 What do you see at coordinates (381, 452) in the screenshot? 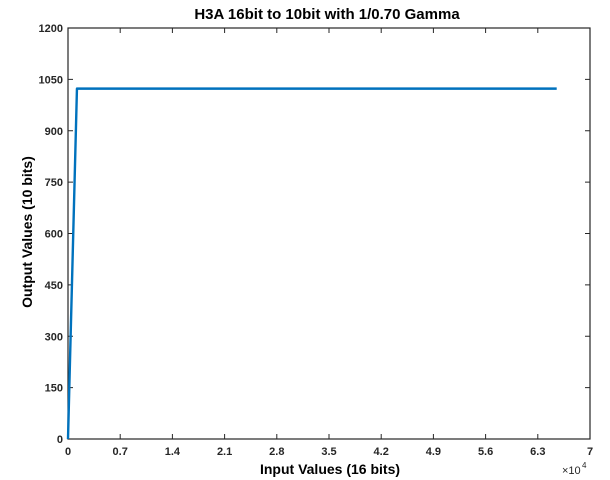
I see `x-tick-label: 4.2` at bounding box center [381, 452].